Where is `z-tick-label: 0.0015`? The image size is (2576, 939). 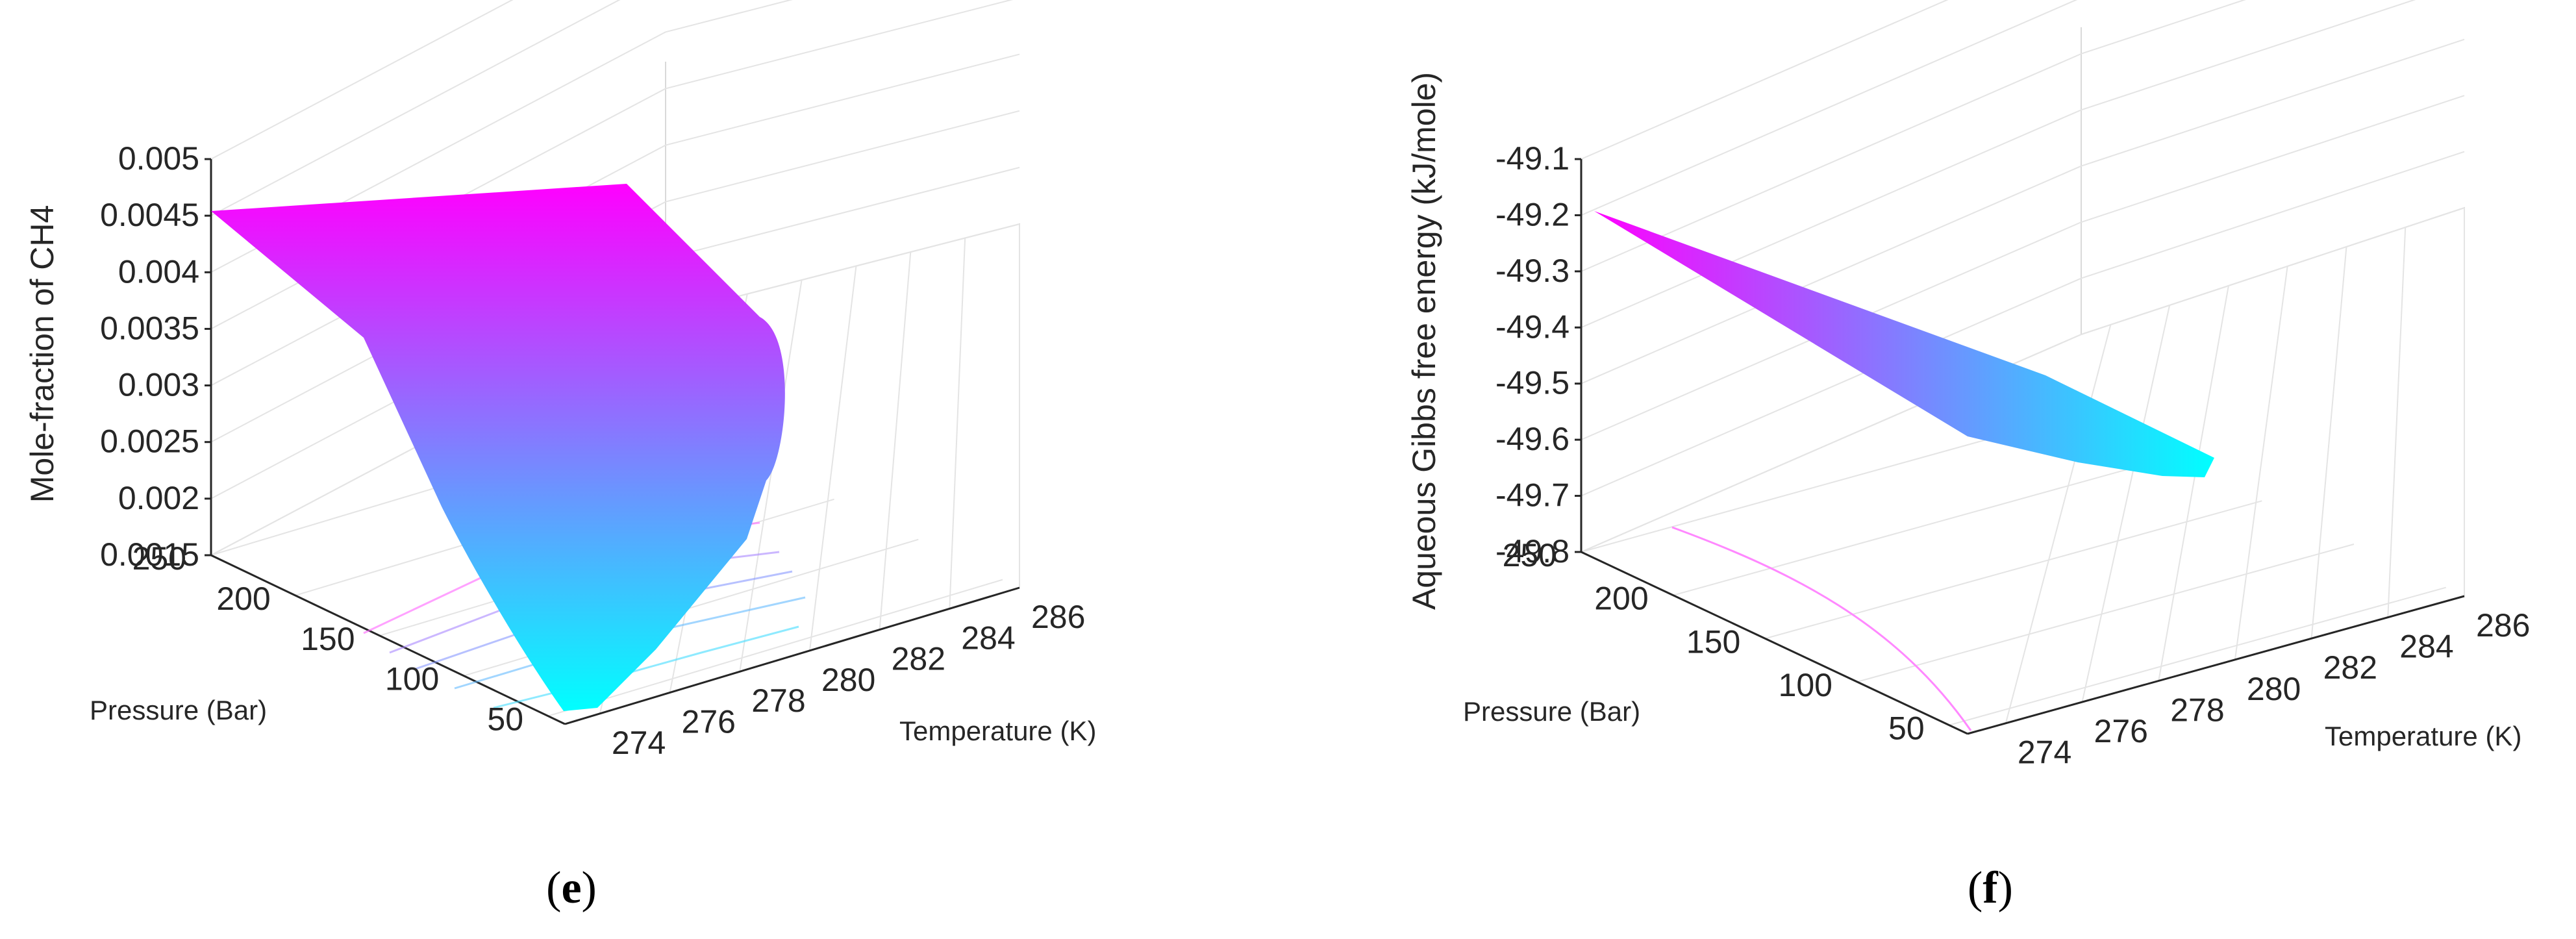 z-tick-label: 0.0015 is located at coordinates (149, 554).